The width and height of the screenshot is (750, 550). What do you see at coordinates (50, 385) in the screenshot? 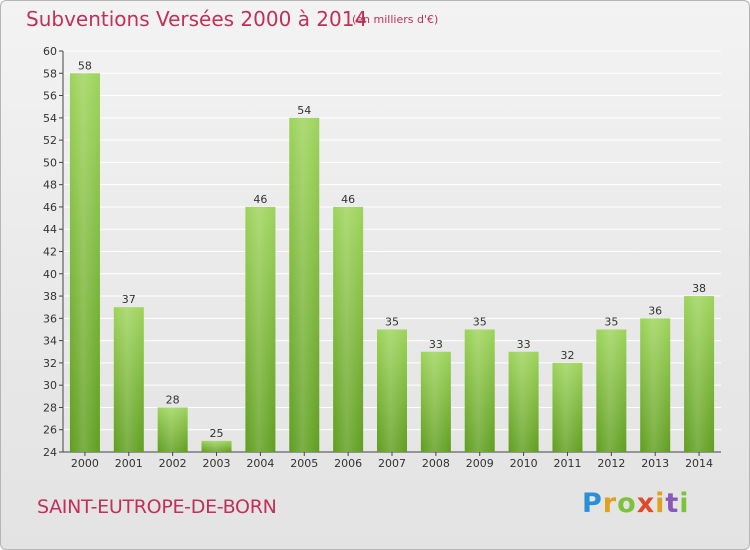
I see `y-tick-label: 30` at bounding box center [50, 385].